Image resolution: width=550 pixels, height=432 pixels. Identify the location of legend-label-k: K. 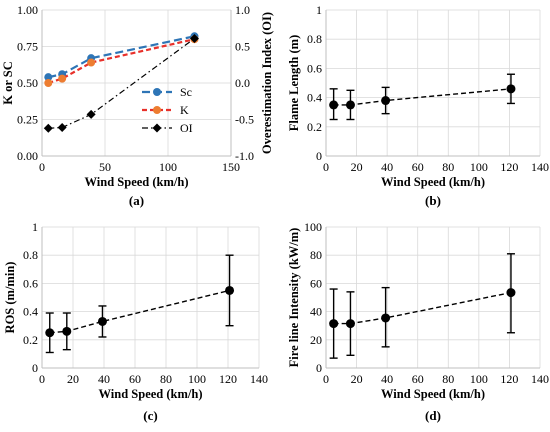
(184, 110).